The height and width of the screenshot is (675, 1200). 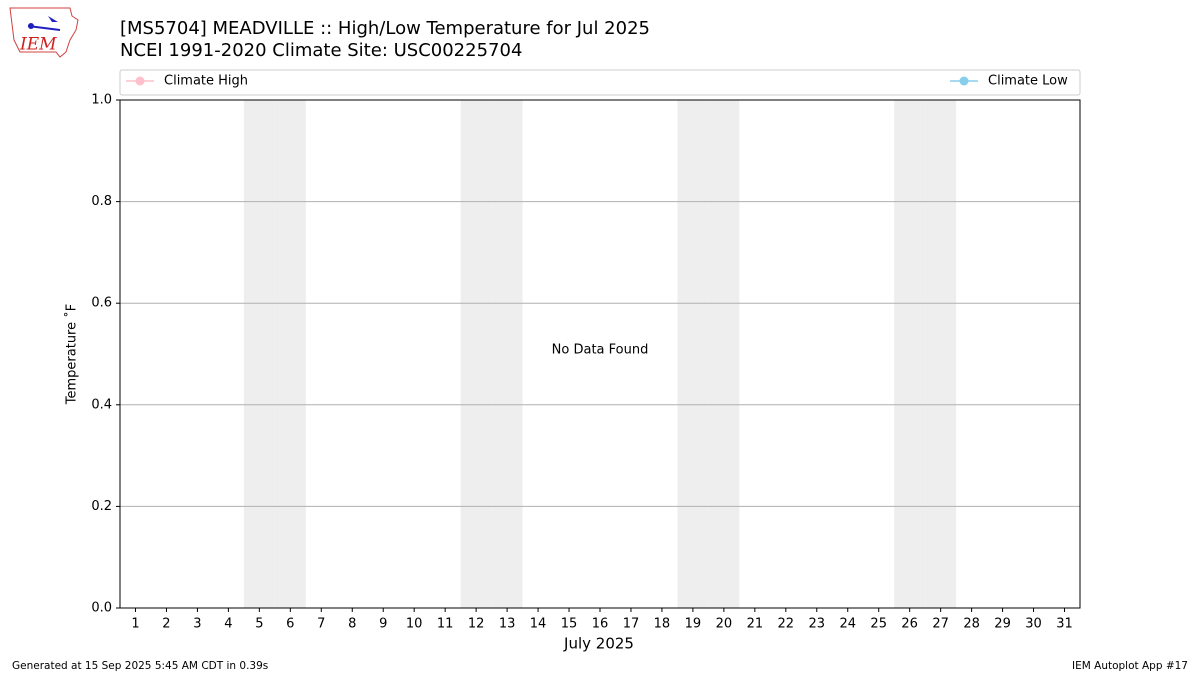 What do you see at coordinates (228, 624) in the screenshot?
I see `x-tick-label: 4` at bounding box center [228, 624].